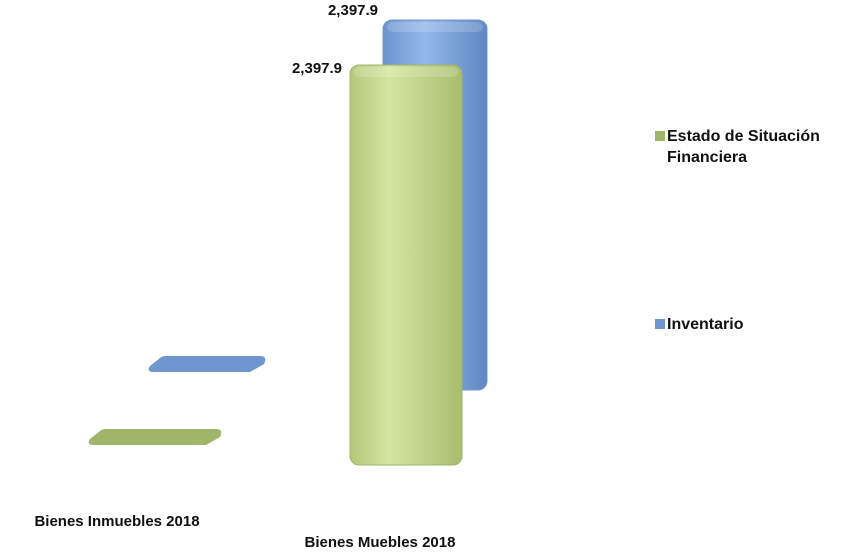  Describe the element at coordinates (755, 324) in the screenshot. I see `legend-item-inventario: Inventario` at that location.